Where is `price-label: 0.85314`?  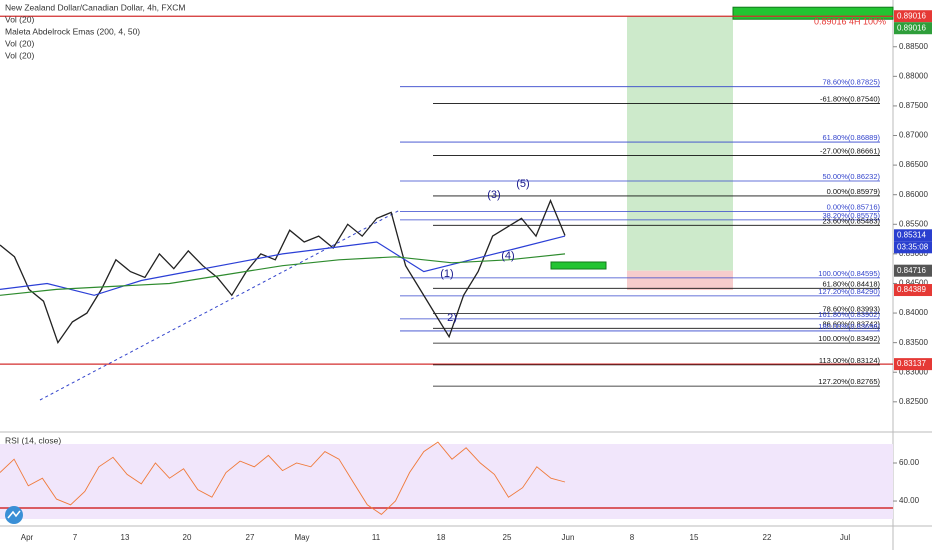 price-label: 0.85314 is located at coordinates (911, 234).